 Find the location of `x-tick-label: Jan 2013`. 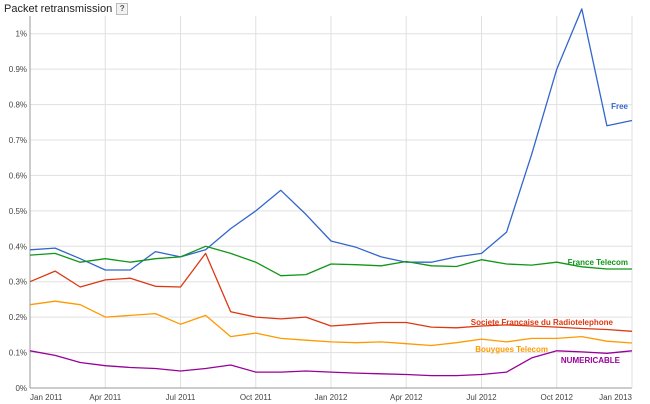

x-tick-label: Jan 2013 is located at coordinates (615, 397).